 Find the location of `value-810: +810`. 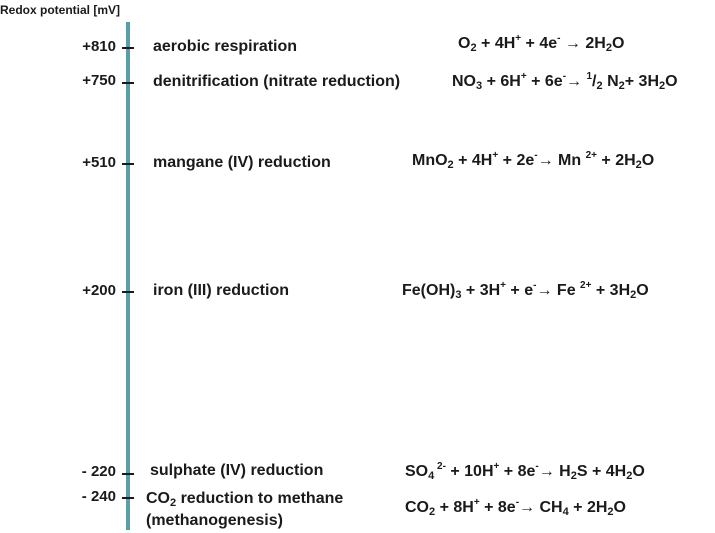

value-810: +810 is located at coordinates (99, 46).